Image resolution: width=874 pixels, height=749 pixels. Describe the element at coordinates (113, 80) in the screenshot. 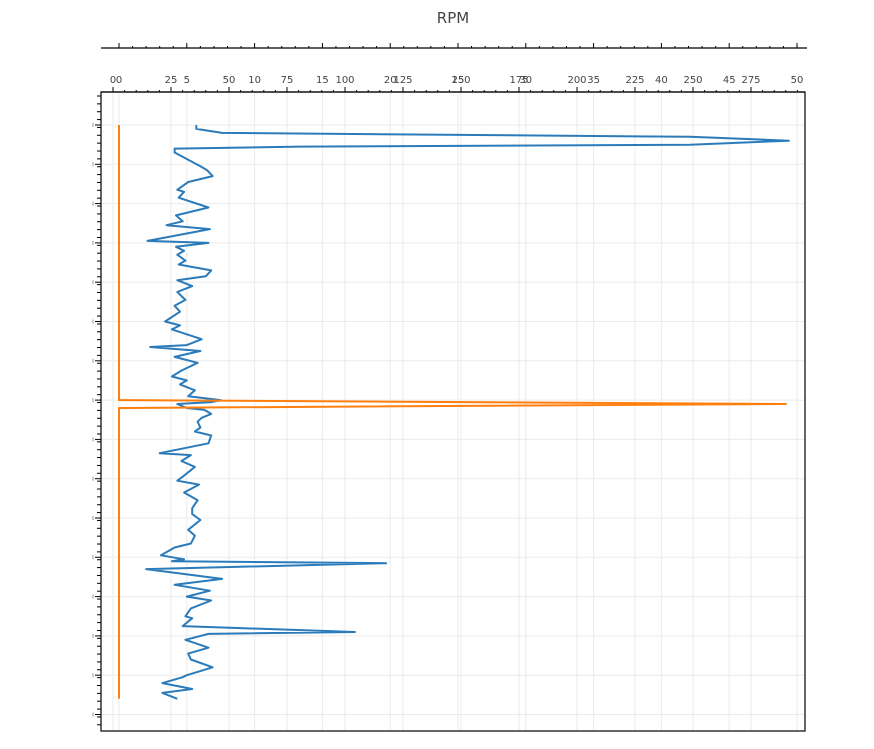

I see `x-secondary-tick-label: 0` at that location.